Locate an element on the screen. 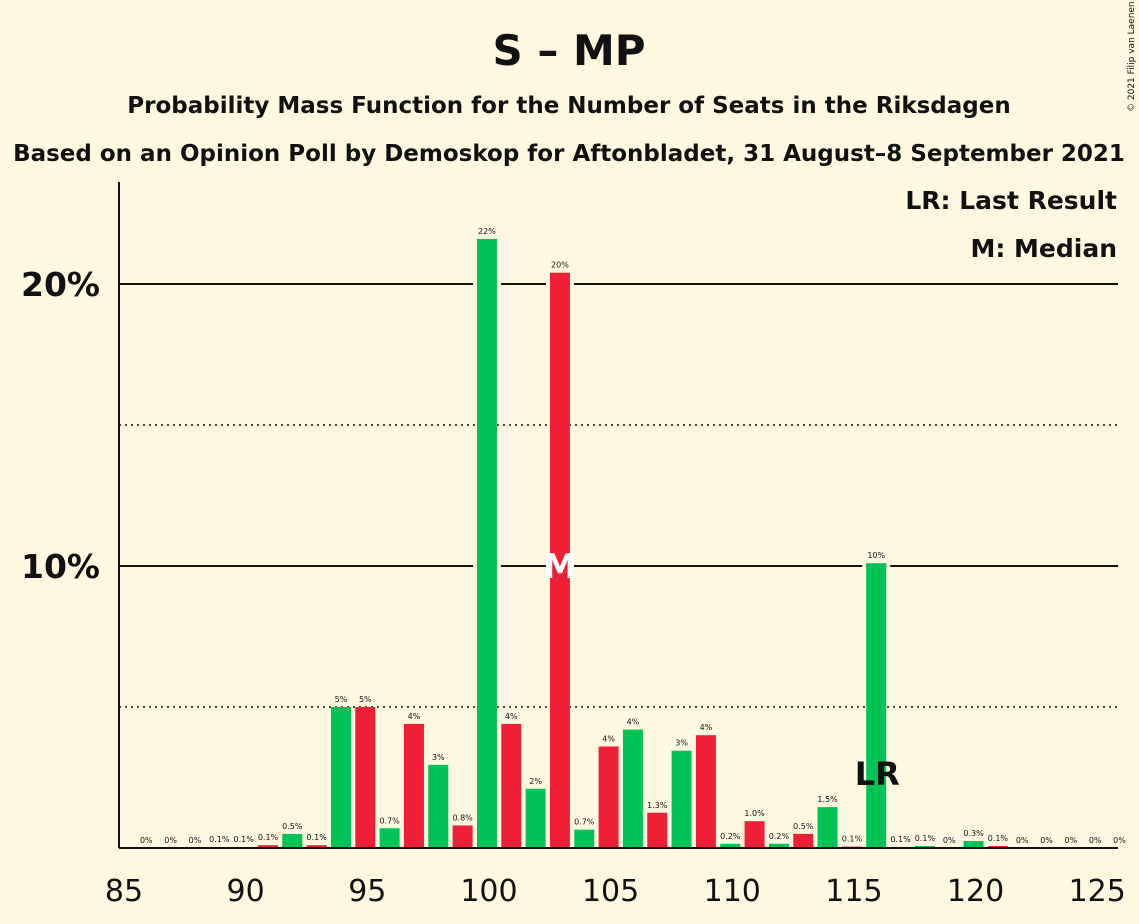  x-tick-label-115: 115 is located at coordinates (853, 891).